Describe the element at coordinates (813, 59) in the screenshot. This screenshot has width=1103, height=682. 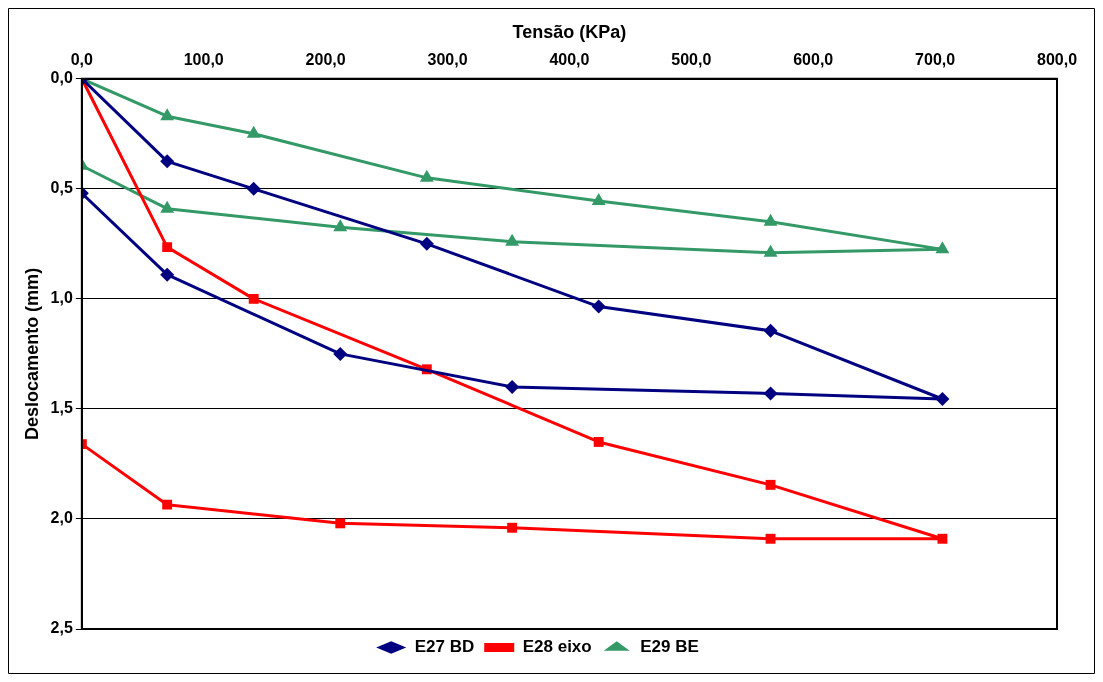
I see `x-tick-label: 600,0` at that location.